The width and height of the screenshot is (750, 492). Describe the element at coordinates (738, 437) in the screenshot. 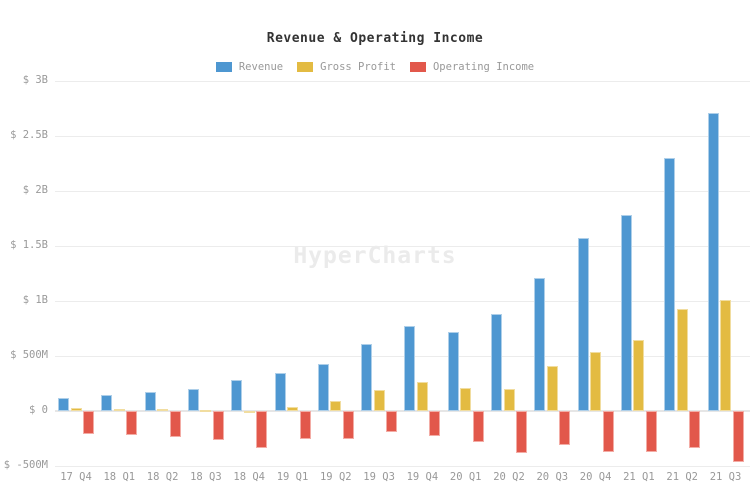

I see `bar-operating-income-21-q3` at that location.